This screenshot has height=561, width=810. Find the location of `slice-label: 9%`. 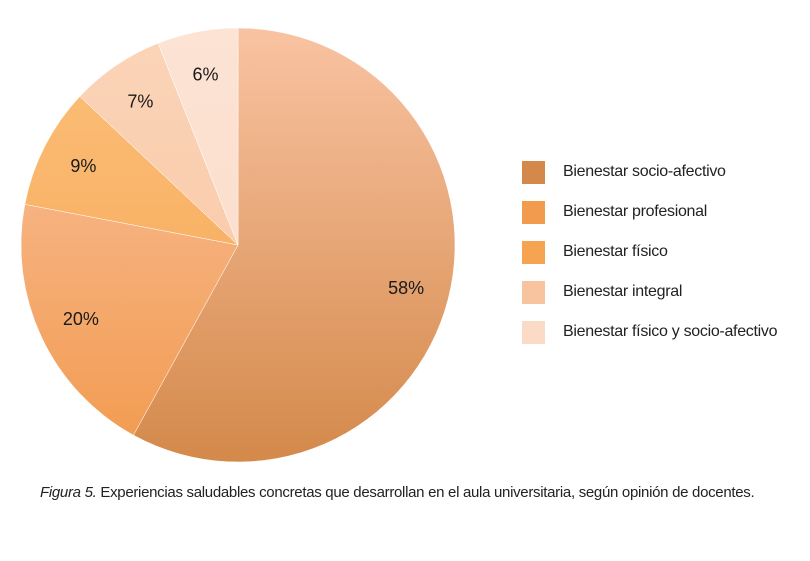

slice-label: 9% is located at coordinates (83, 166).